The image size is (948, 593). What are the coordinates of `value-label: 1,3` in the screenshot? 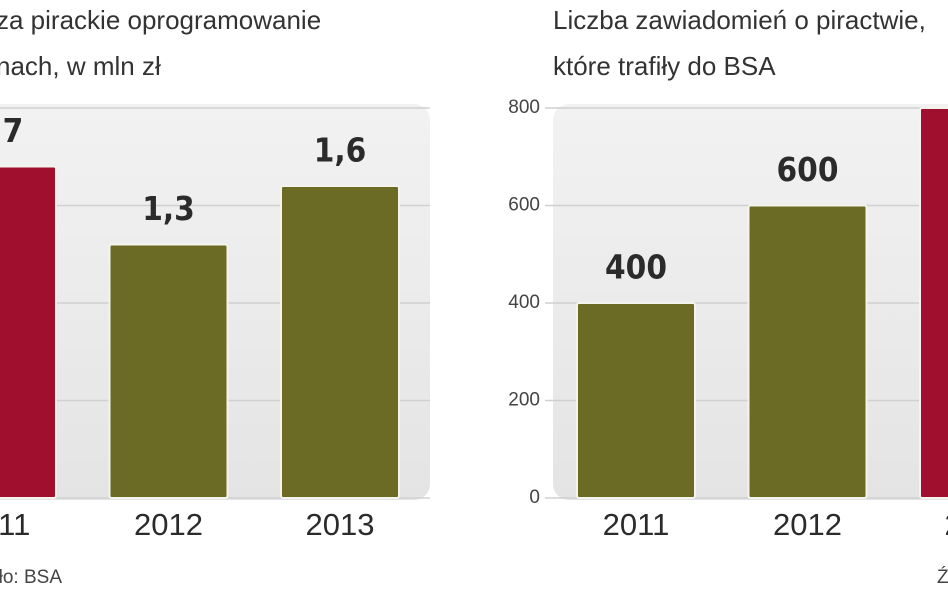 It's located at (168, 208).